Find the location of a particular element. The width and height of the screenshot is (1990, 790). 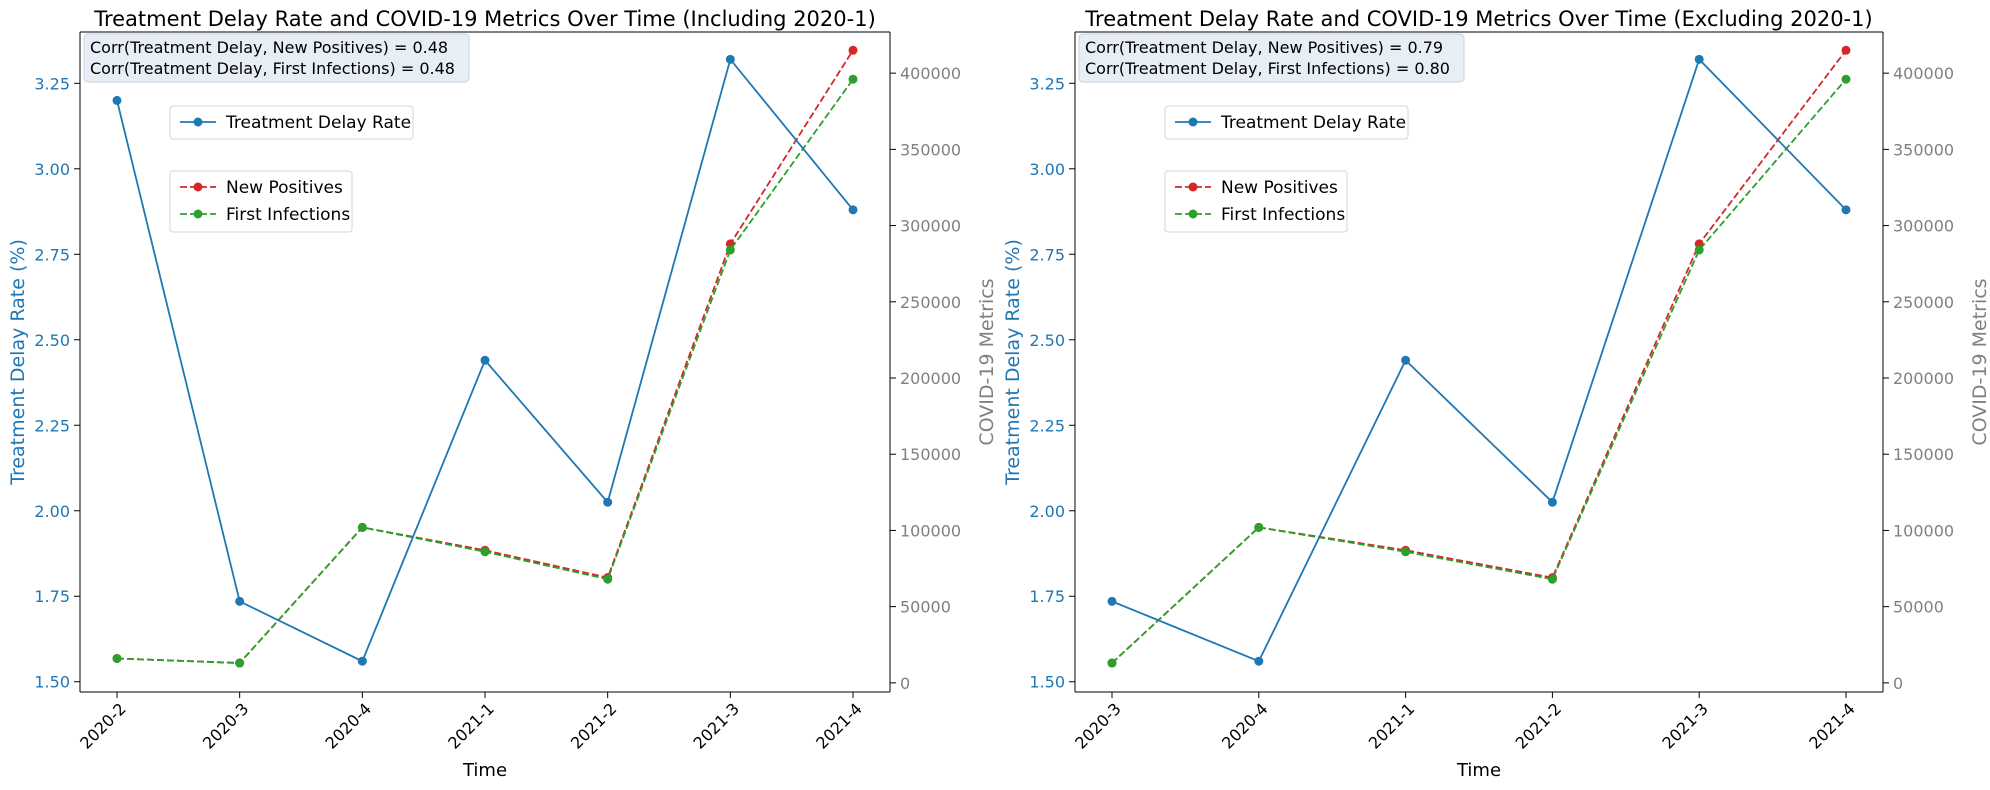

right-y-tick-label: 50000 is located at coordinates (925, 607).